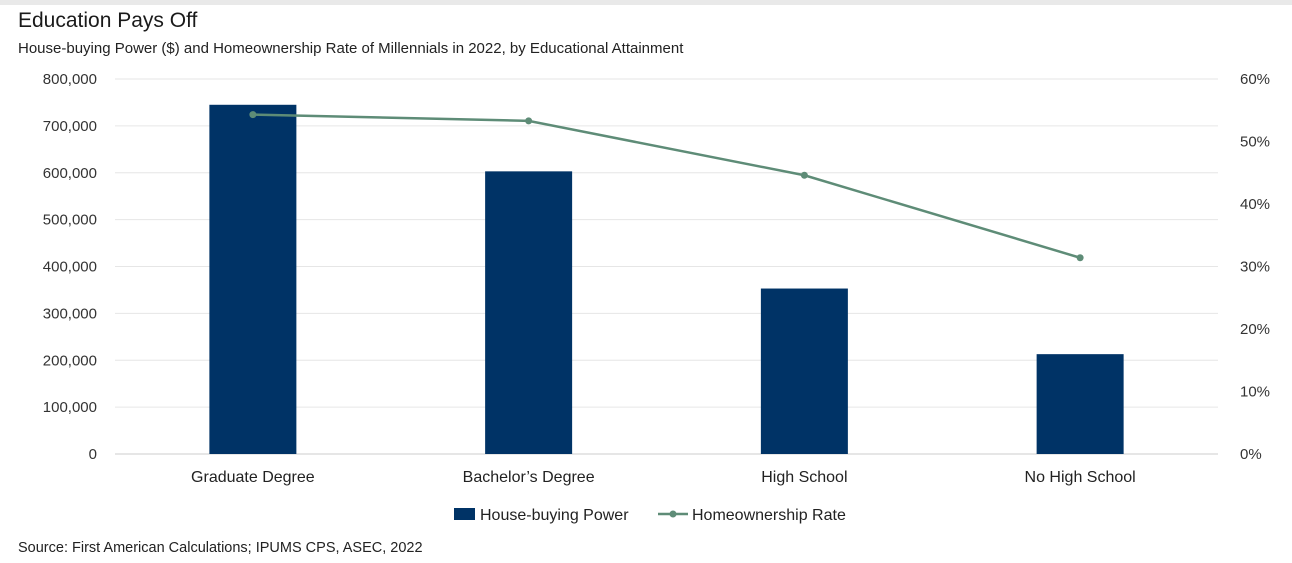 The image size is (1292, 563). I want to click on right-axis-tick-label: 40%, so click(1255, 204).